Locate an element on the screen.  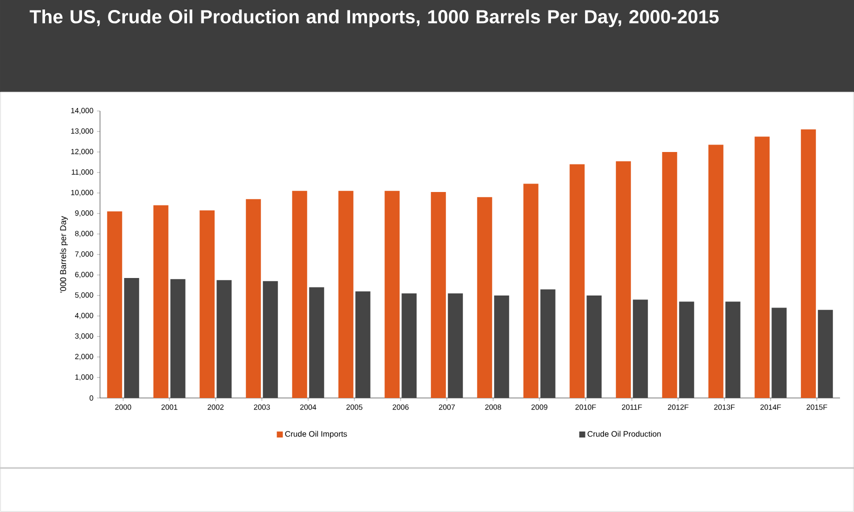
y-axis-title: '000 Barrels per Day is located at coordinates (64, 254).